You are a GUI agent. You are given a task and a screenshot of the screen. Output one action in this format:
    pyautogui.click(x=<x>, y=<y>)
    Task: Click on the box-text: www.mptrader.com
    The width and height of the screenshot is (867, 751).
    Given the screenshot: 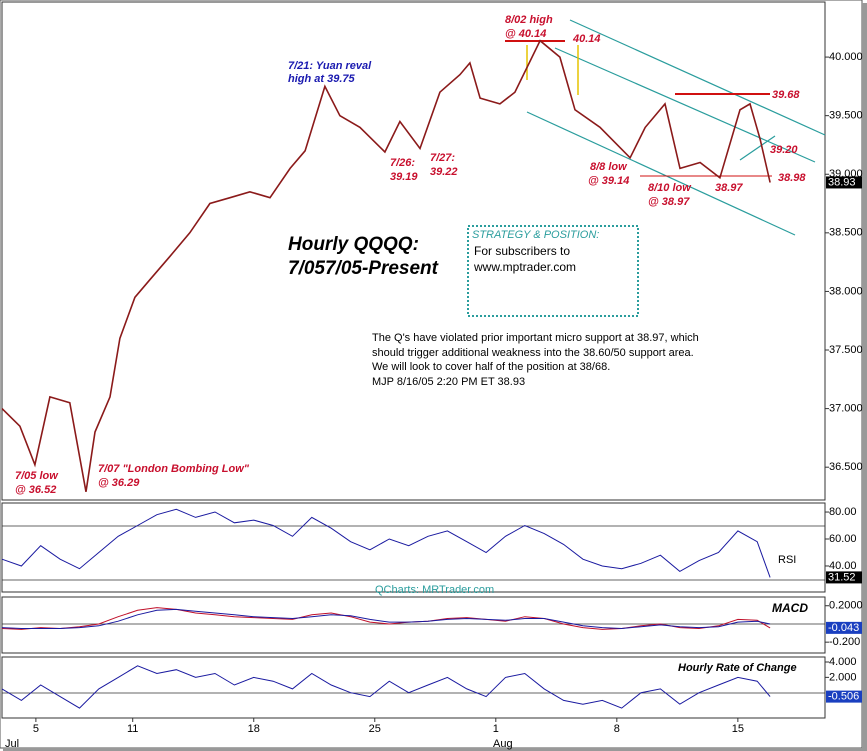 What is the action you would take?
    pyautogui.click(x=524, y=267)
    